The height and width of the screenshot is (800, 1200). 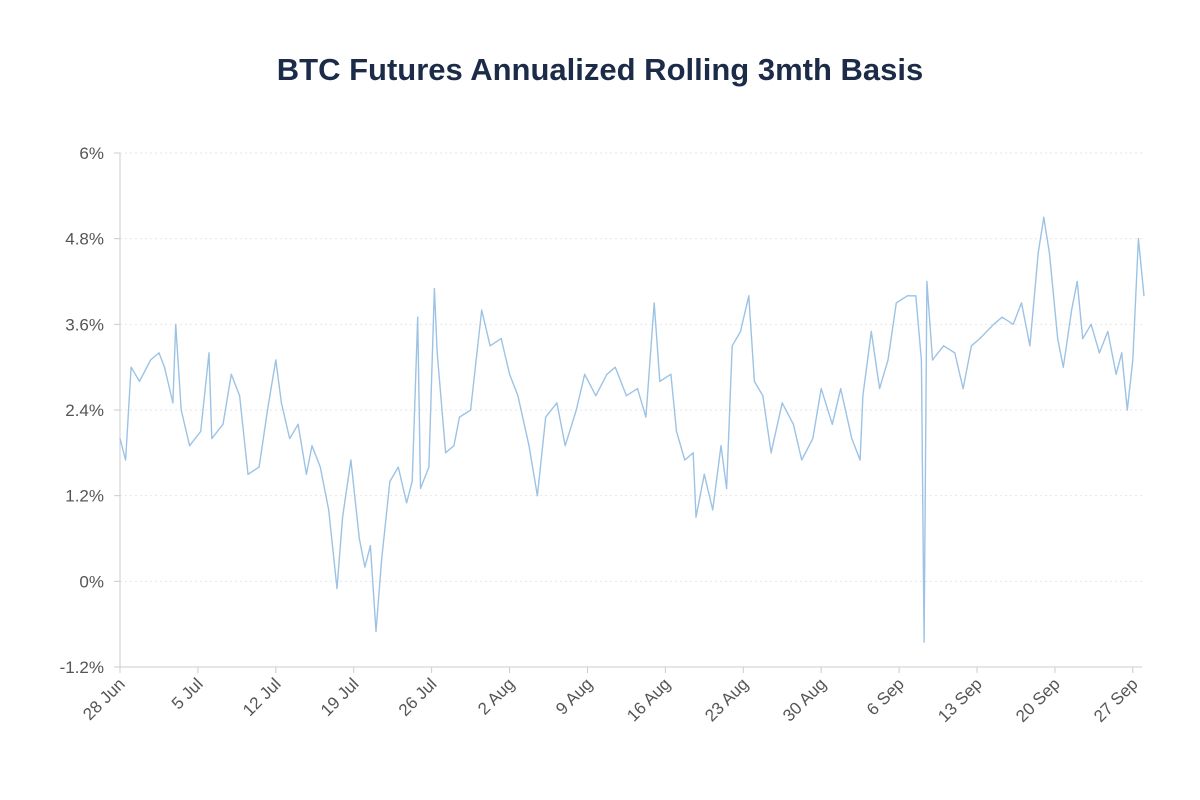 What do you see at coordinates (1038, 700) in the screenshot?
I see `x-tick-label: 20 Sep` at bounding box center [1038, 700].